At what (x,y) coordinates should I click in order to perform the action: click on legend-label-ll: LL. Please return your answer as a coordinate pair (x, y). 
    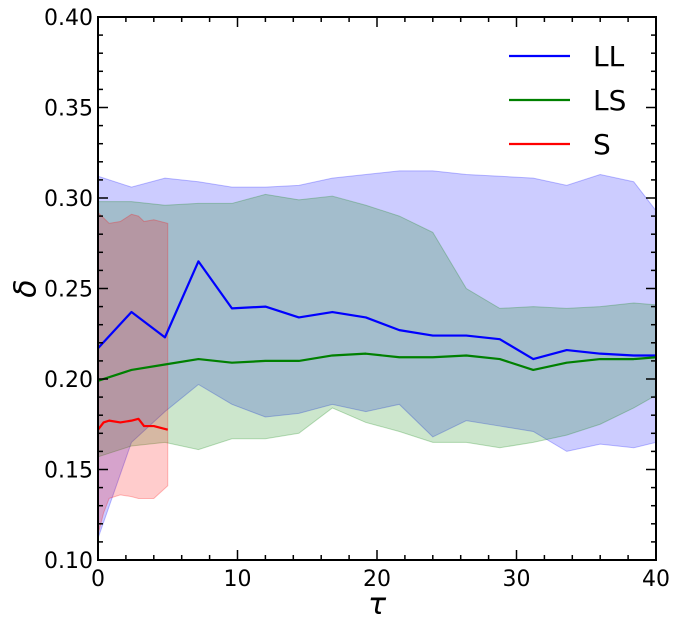
    Looking at the image, I should click on (609, 56).